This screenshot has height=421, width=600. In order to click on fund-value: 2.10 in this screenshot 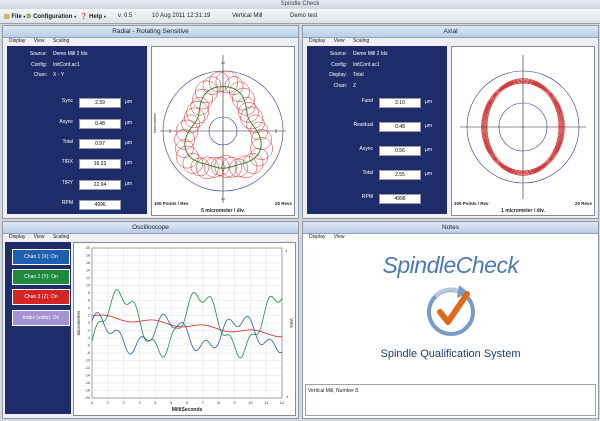, I will do `click(400, 103)`.